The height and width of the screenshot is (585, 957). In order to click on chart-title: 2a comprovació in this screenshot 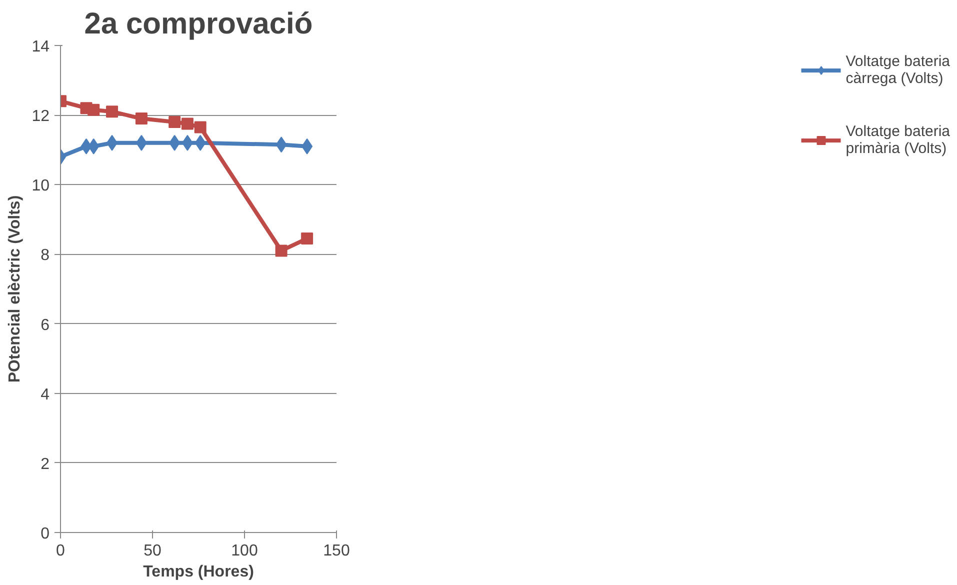, I will do `click(198, 24)`.